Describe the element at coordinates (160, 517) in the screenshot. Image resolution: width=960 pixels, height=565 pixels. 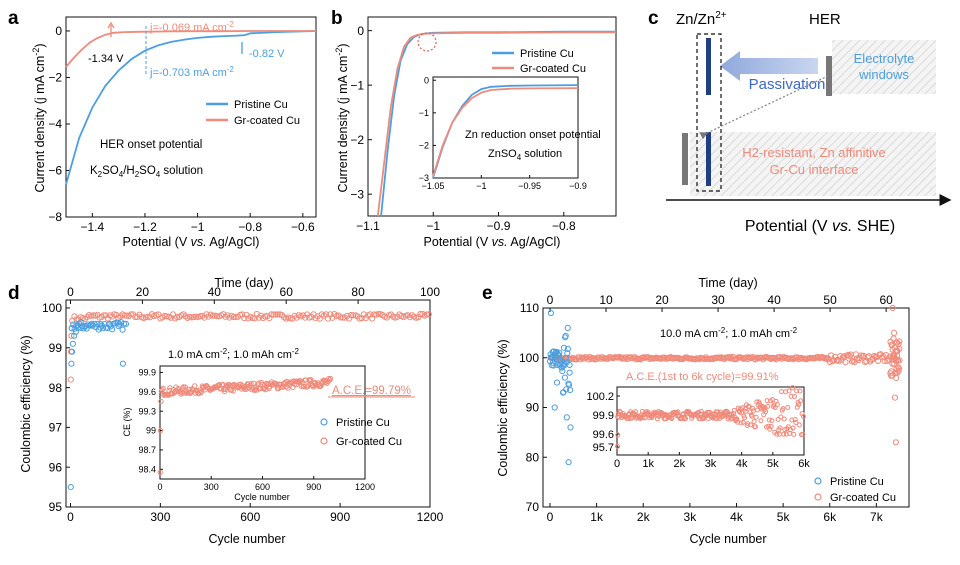
I see `x-tick-label: 300` at that location.